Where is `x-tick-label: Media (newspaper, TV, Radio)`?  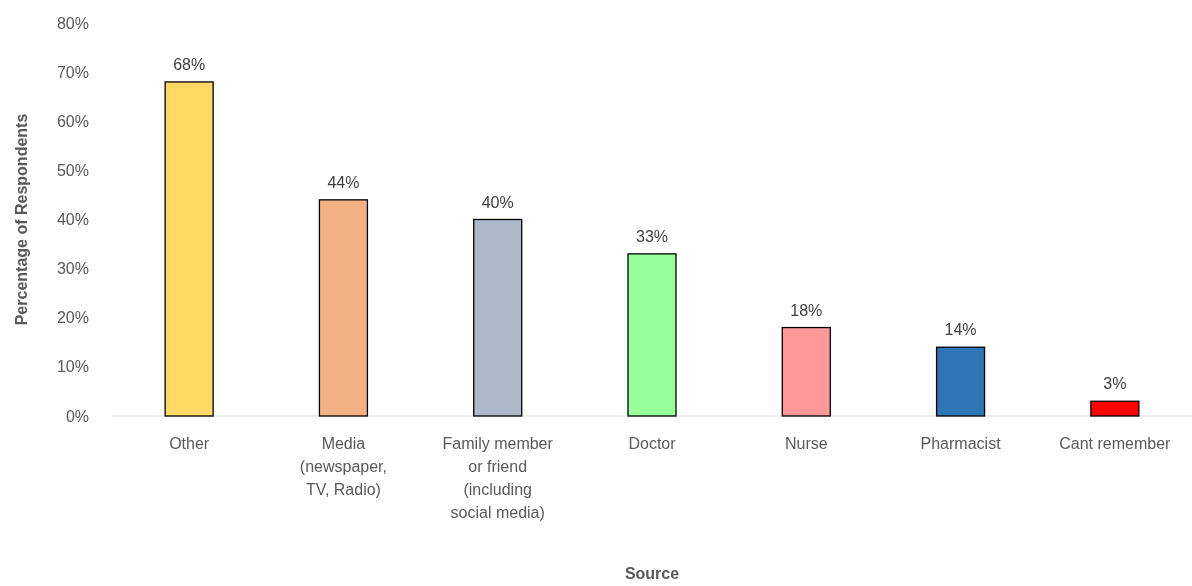 x-tick-label: Media (newspaper, TV, Radio) is located at coordinates (343, 466).